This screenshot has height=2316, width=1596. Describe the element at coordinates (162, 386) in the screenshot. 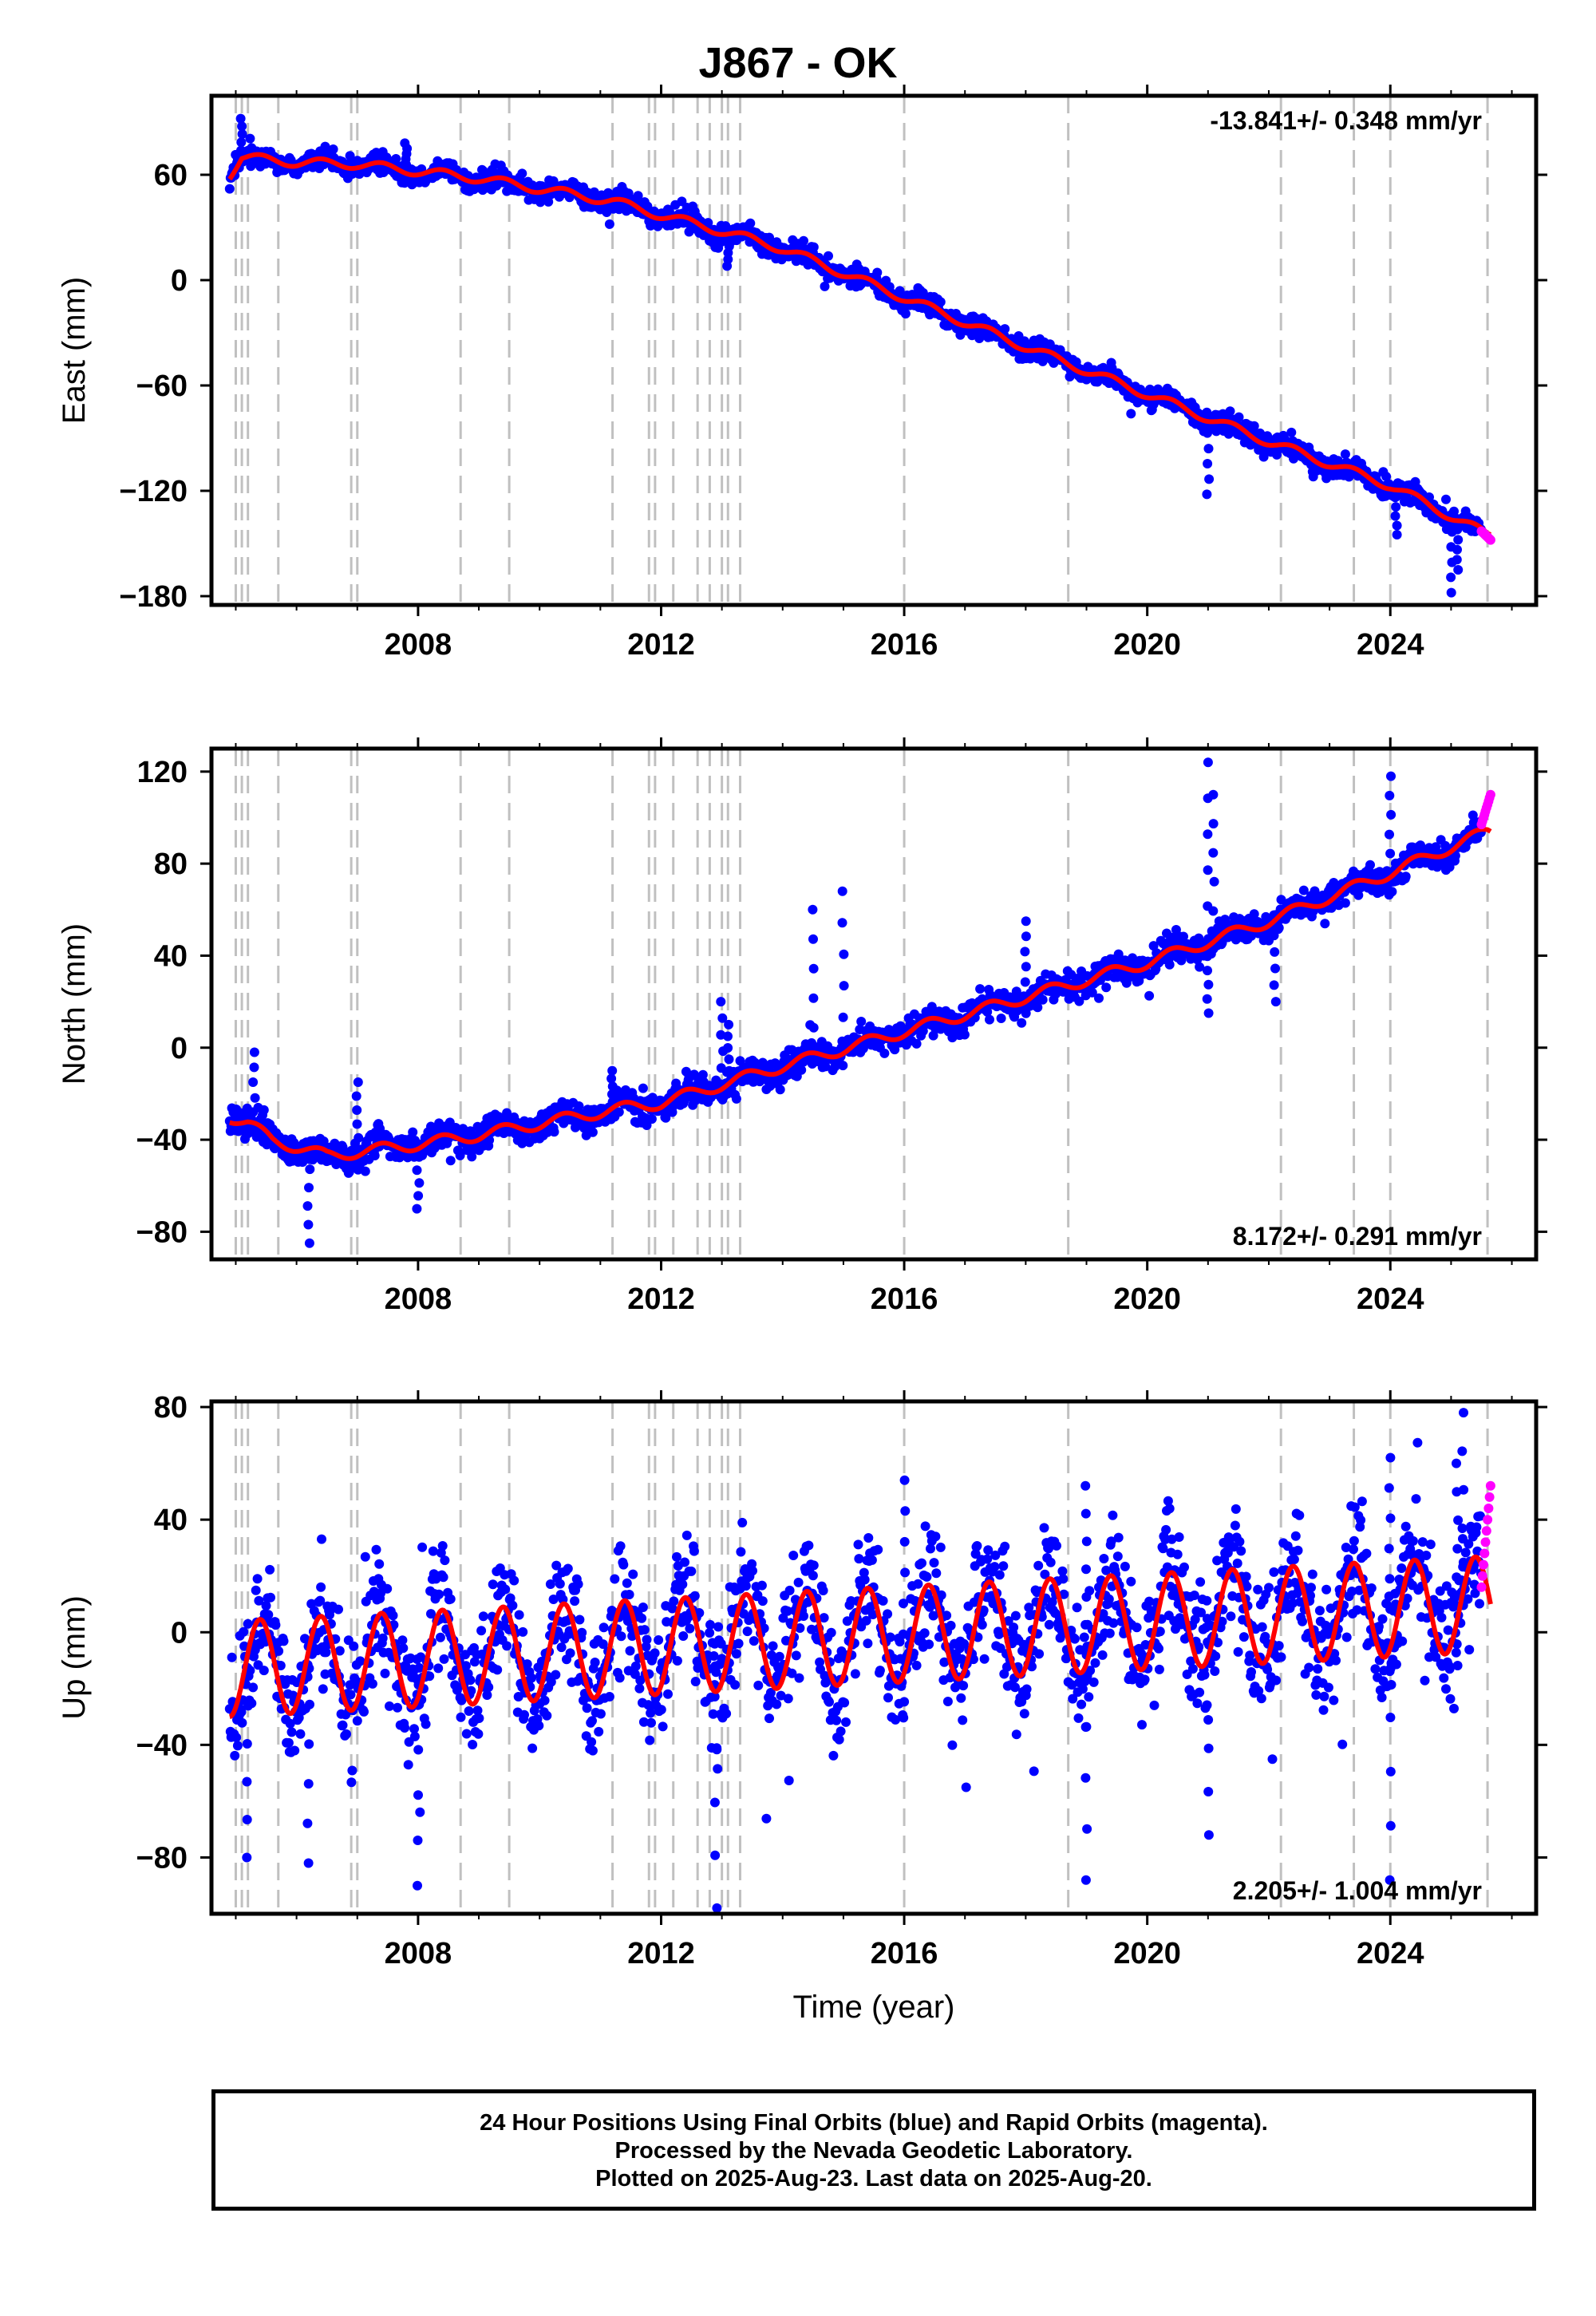

I see `y-tick-label: −60` at that location.